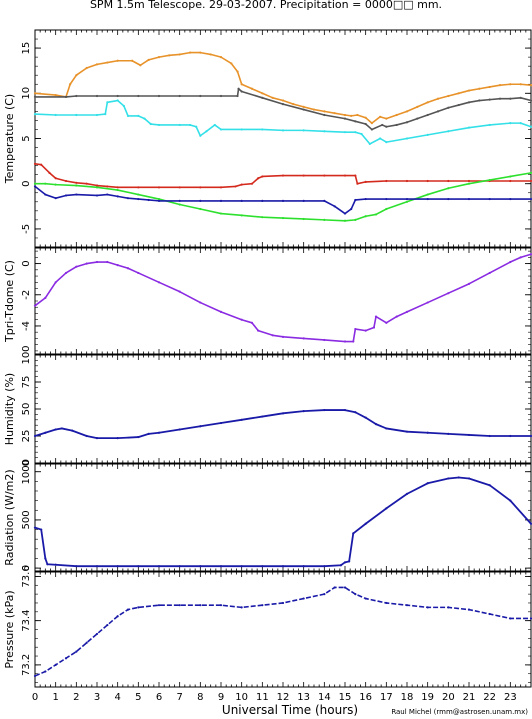 Image resolution: width=532 pixels, height=719 pixels. What do you see at coordinates (117, 697) in the screenshot?
I see `x-tick-label: 4` at bounding box center [117, 697].